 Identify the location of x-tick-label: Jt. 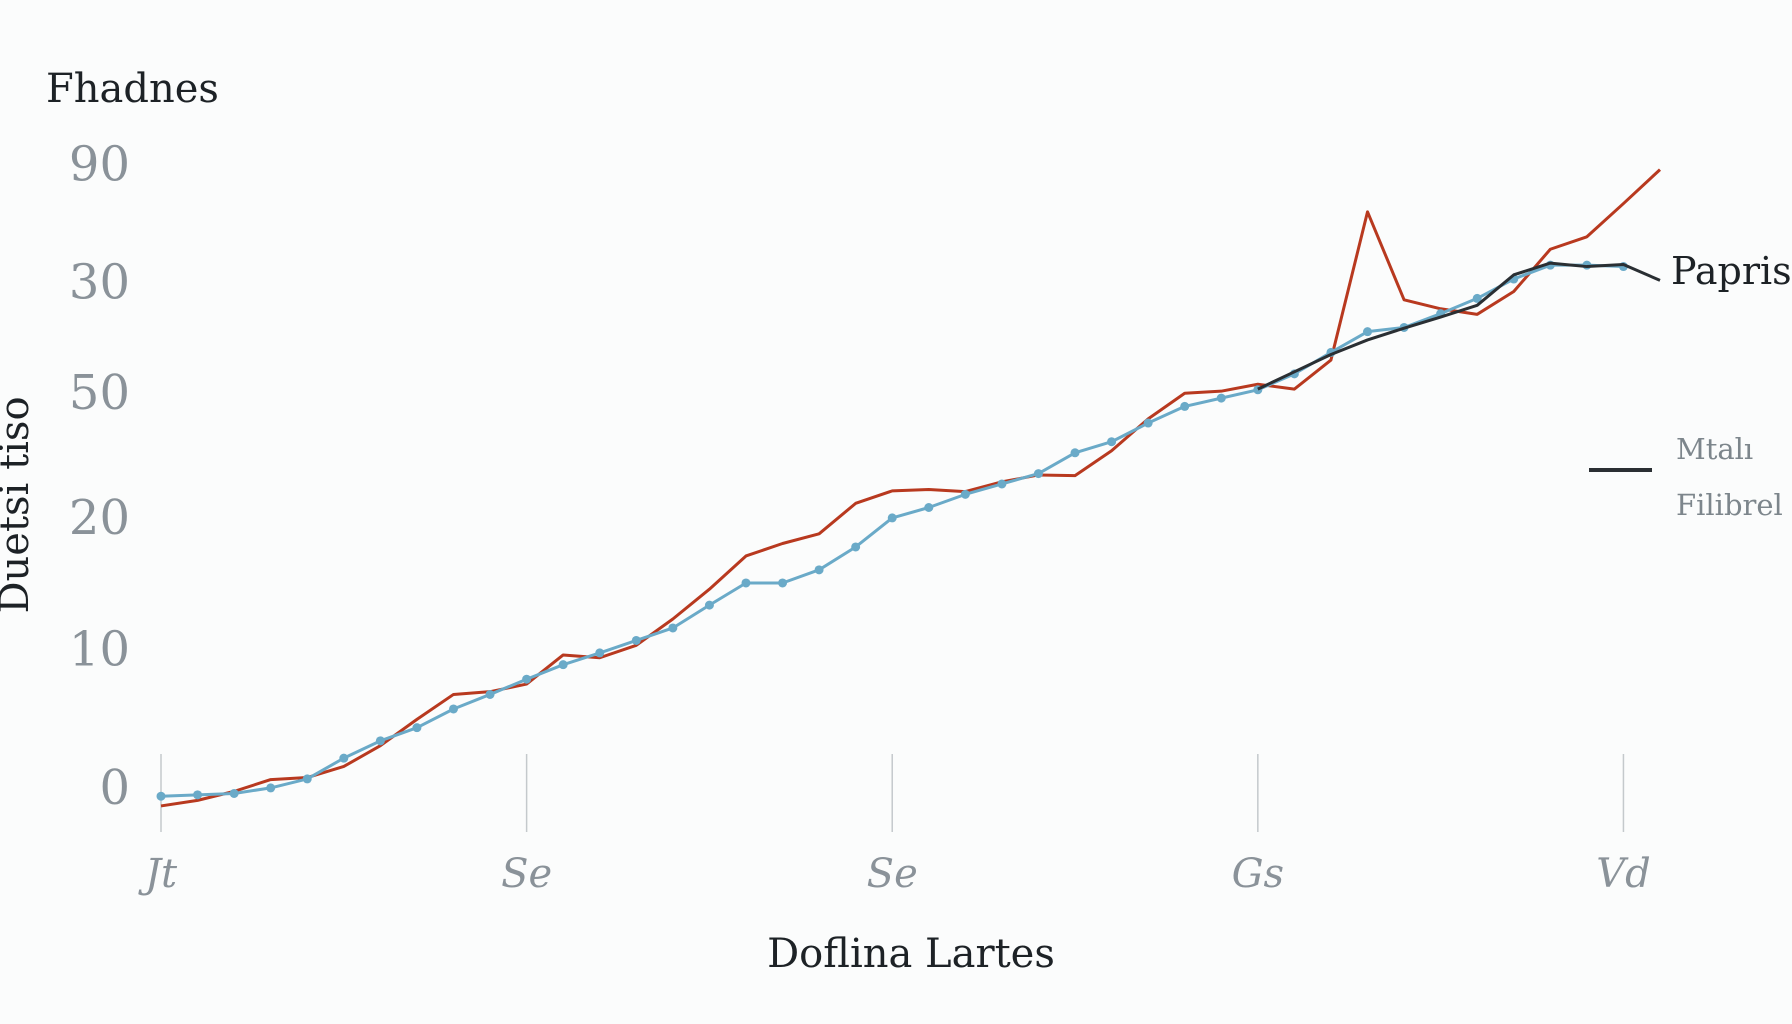
(158, 874).